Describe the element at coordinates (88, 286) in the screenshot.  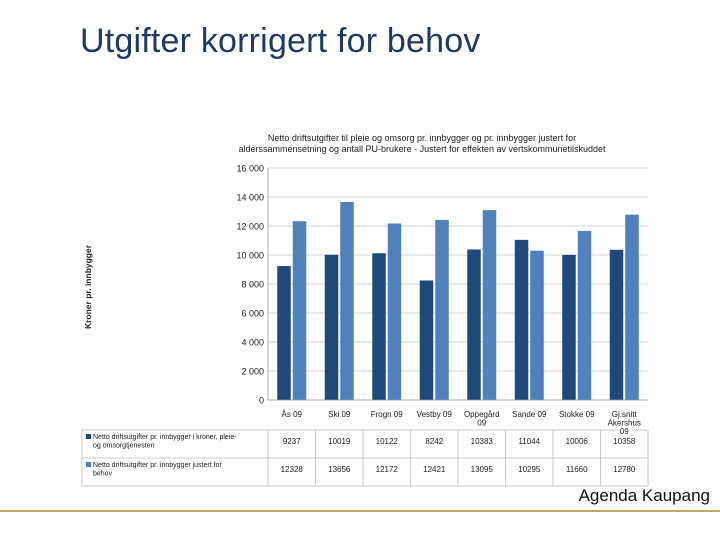
I see `y-axis-label: Kroner pr. innbygger` at that location.